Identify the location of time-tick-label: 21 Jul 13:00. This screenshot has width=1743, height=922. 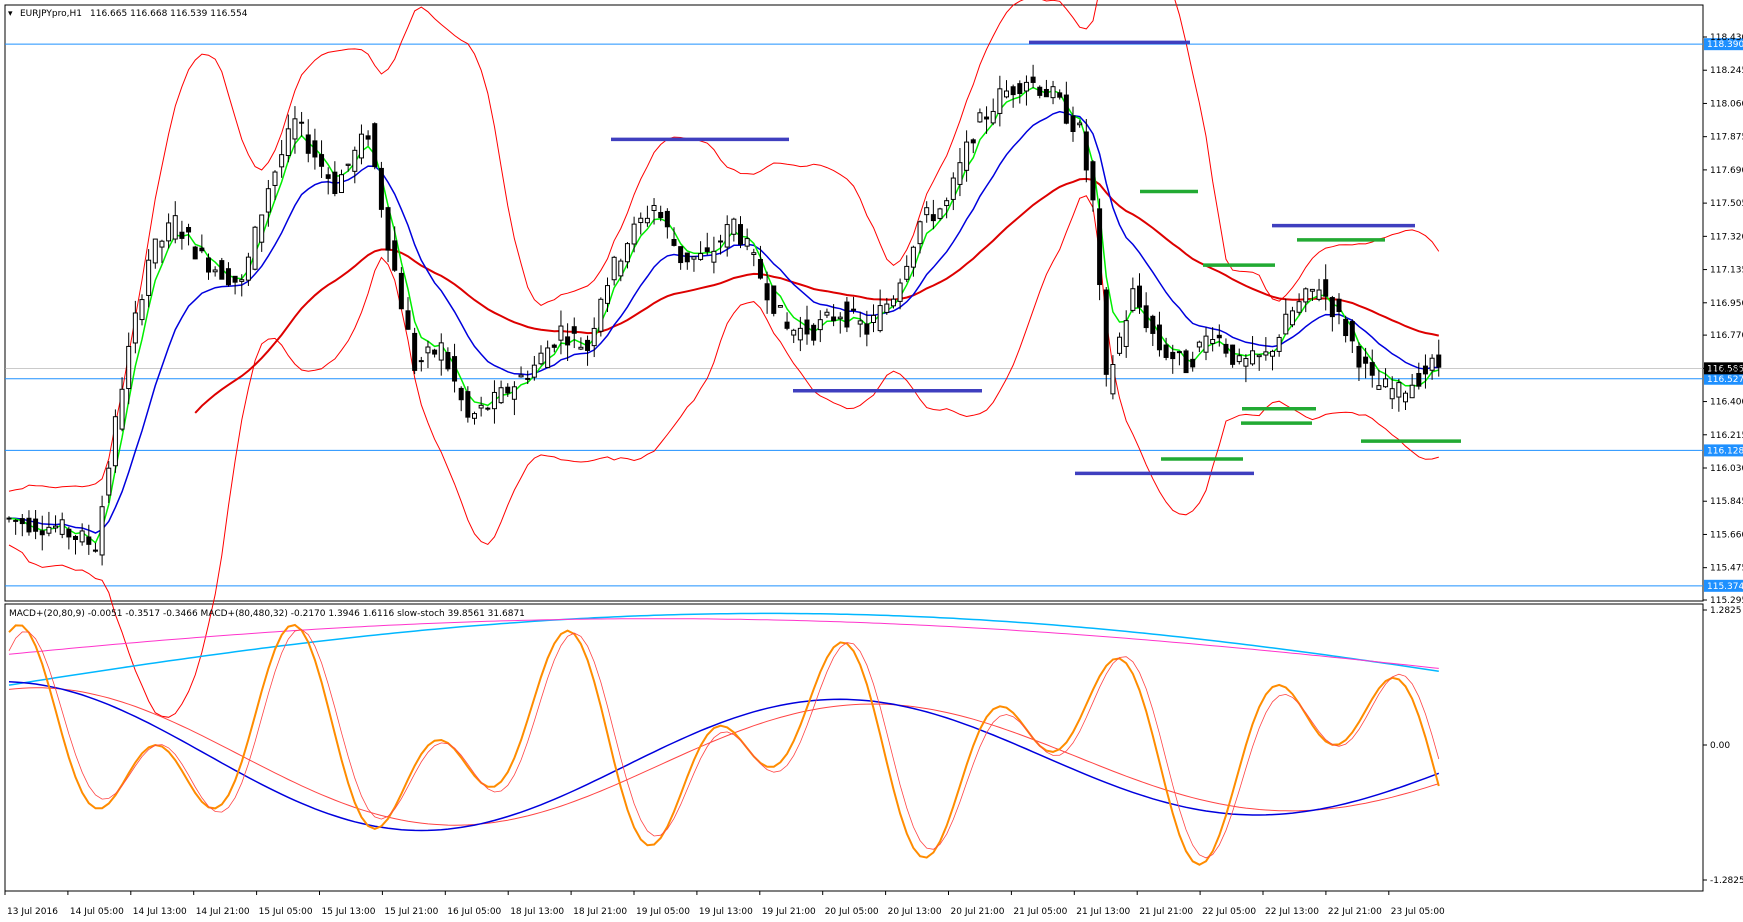
(1103, 912).